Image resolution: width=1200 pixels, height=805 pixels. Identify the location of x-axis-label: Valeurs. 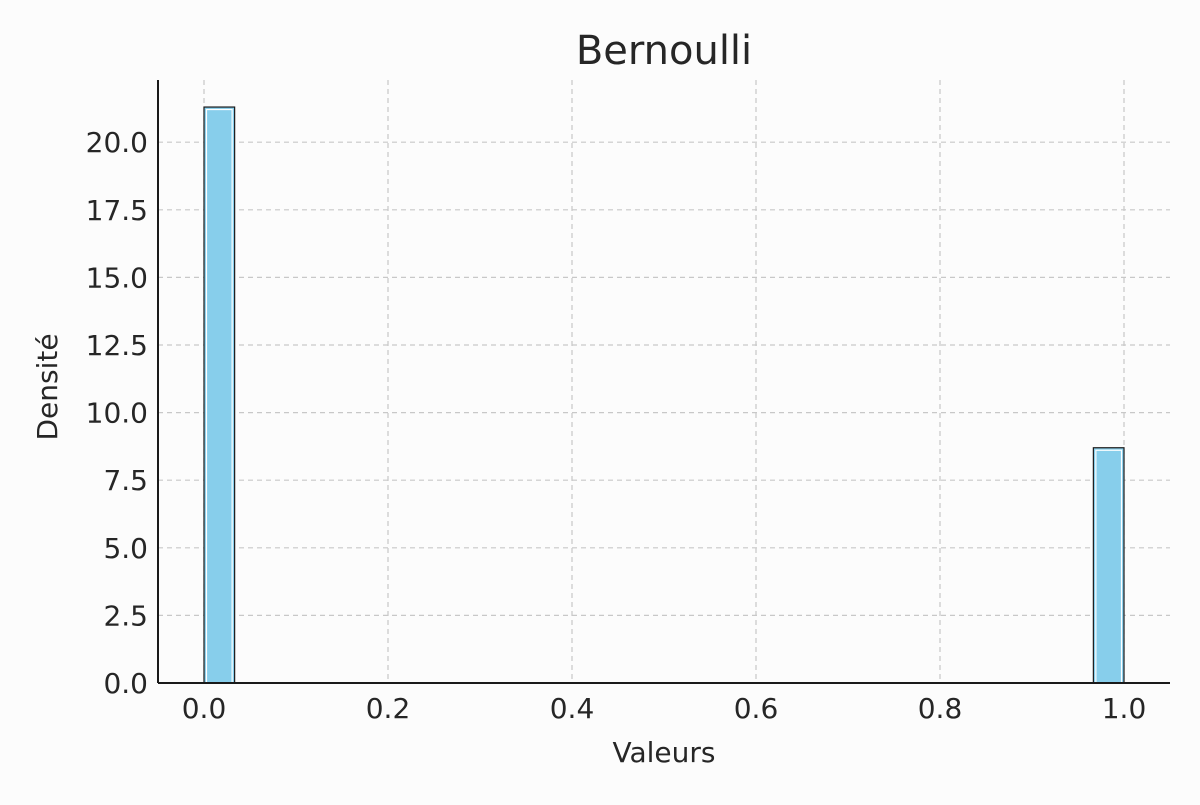
(664, 752).